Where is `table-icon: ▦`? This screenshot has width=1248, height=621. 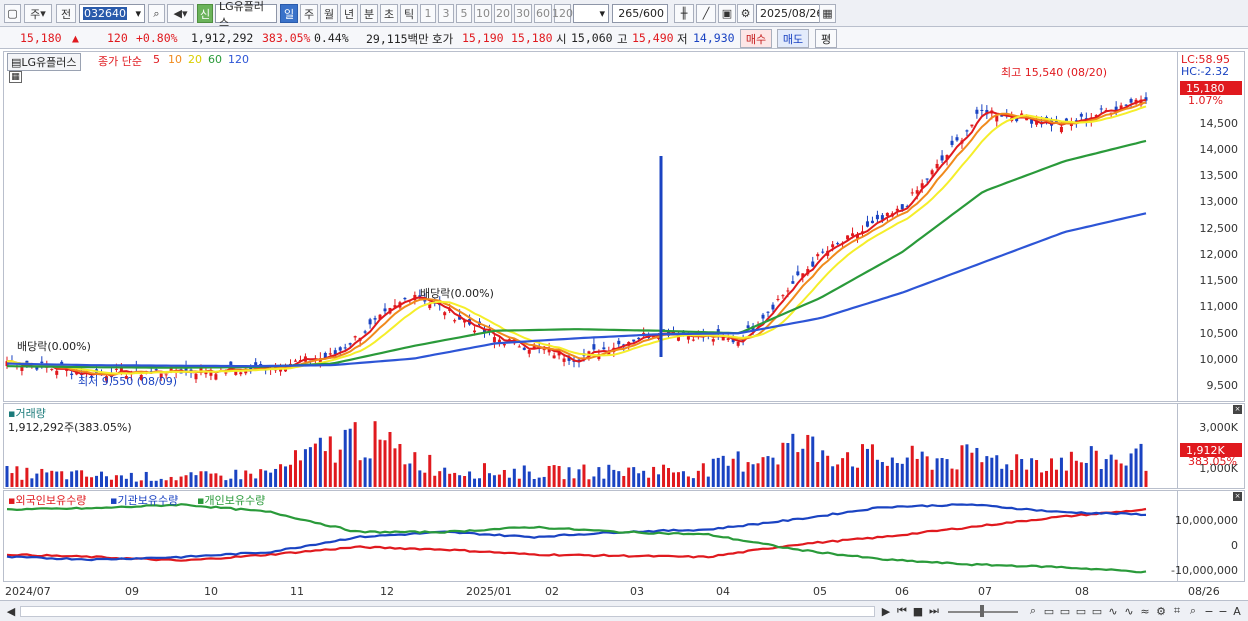 table-icon: ▦ is located at coordinates (15, 77).